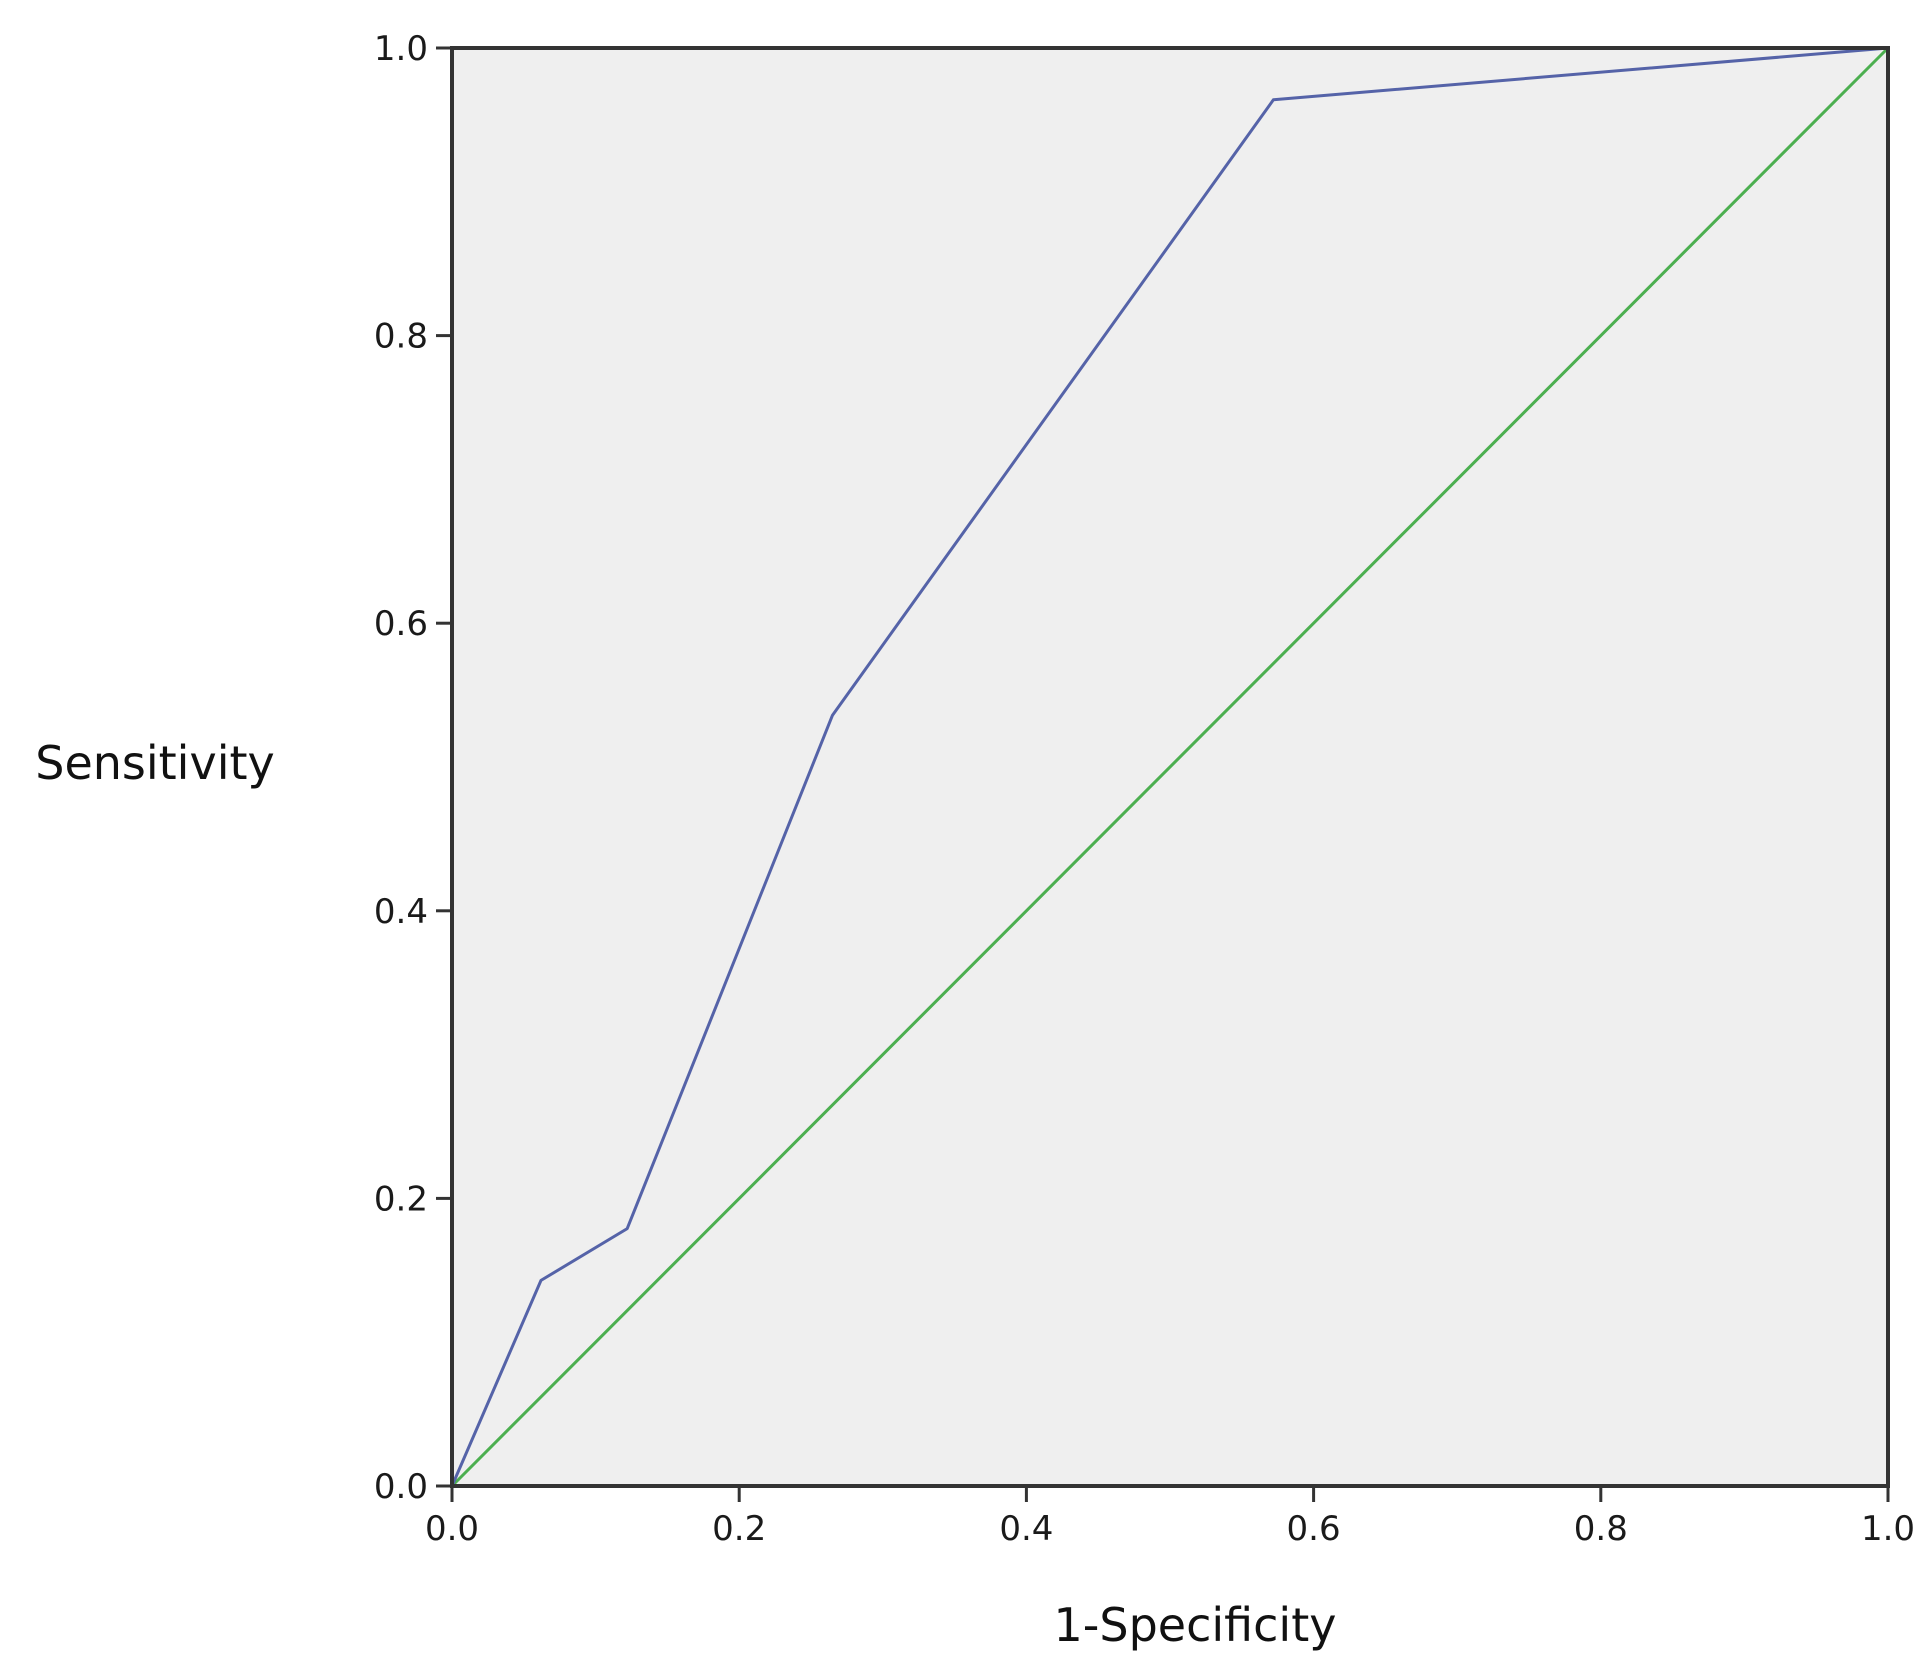  Describe the element at coordinates (413, 768) in the screenshot. I see `y-axis-ticks: 0.0 0.2 0.4 0.6 0.8 1.0` at that location.